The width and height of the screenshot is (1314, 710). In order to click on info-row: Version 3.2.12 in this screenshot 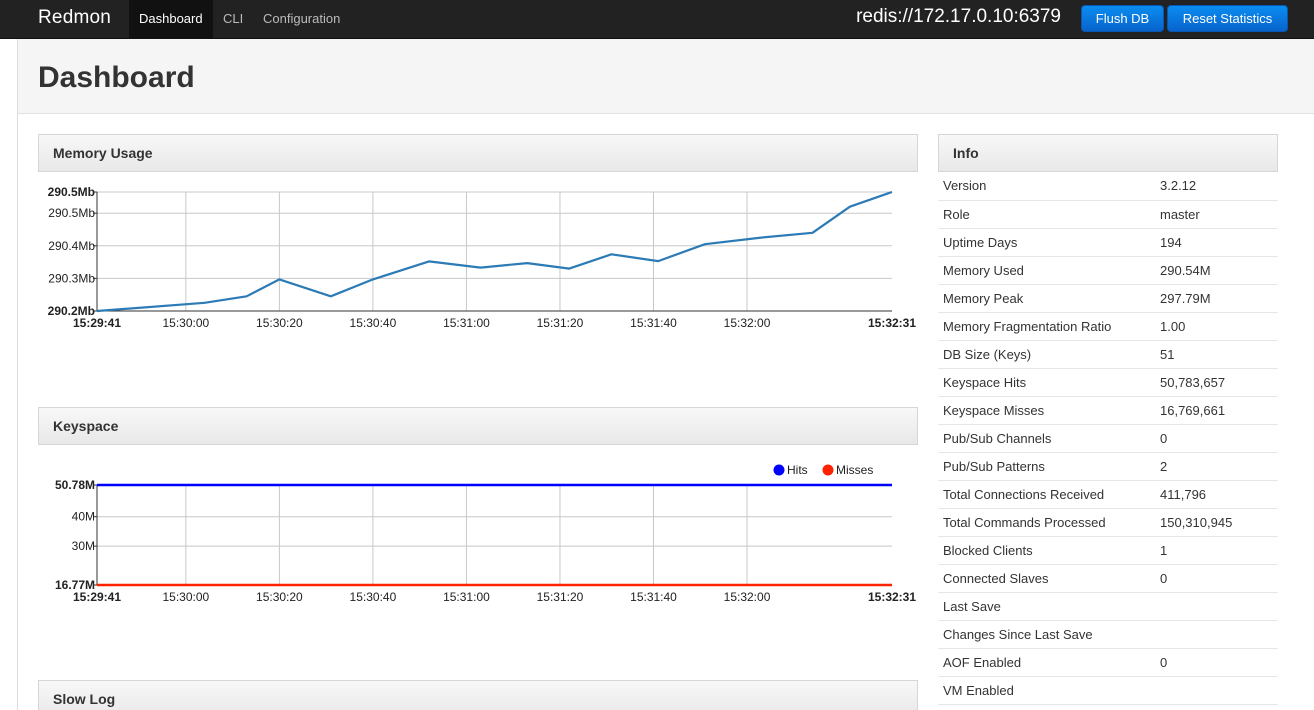, I will do `click(1108, 186)`.